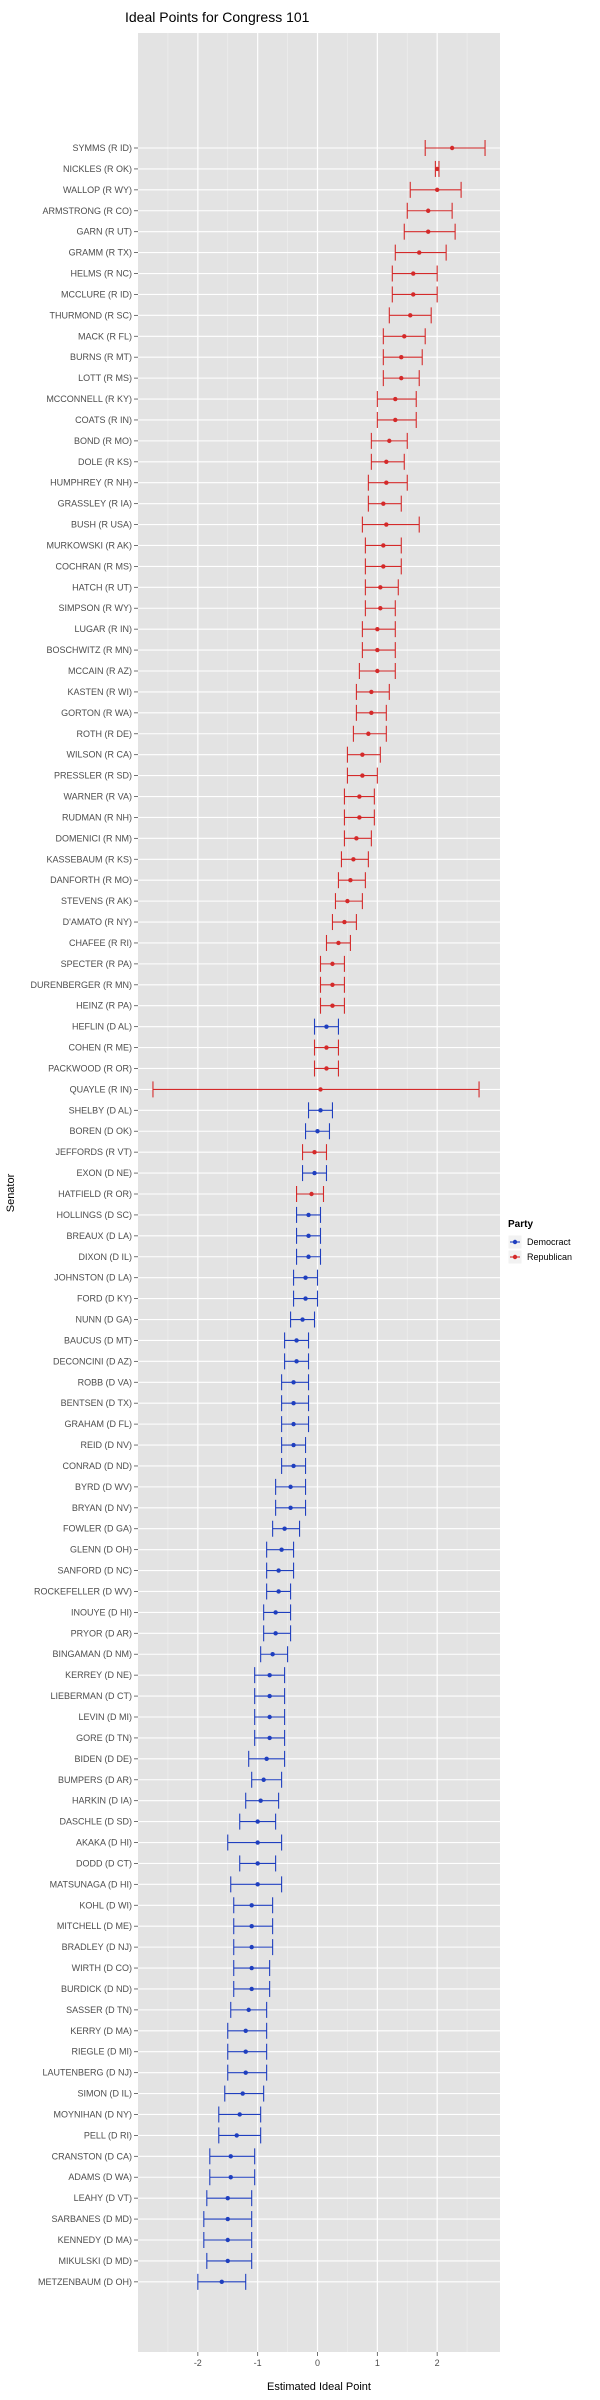 The width and height of the screenshot is (600, 2400). What do you see at coordinates (87, 2073) in the screenshot?
I see `y-tick-label: LAUTENBERG (D NJ)` at bounding box center [87, 2073].